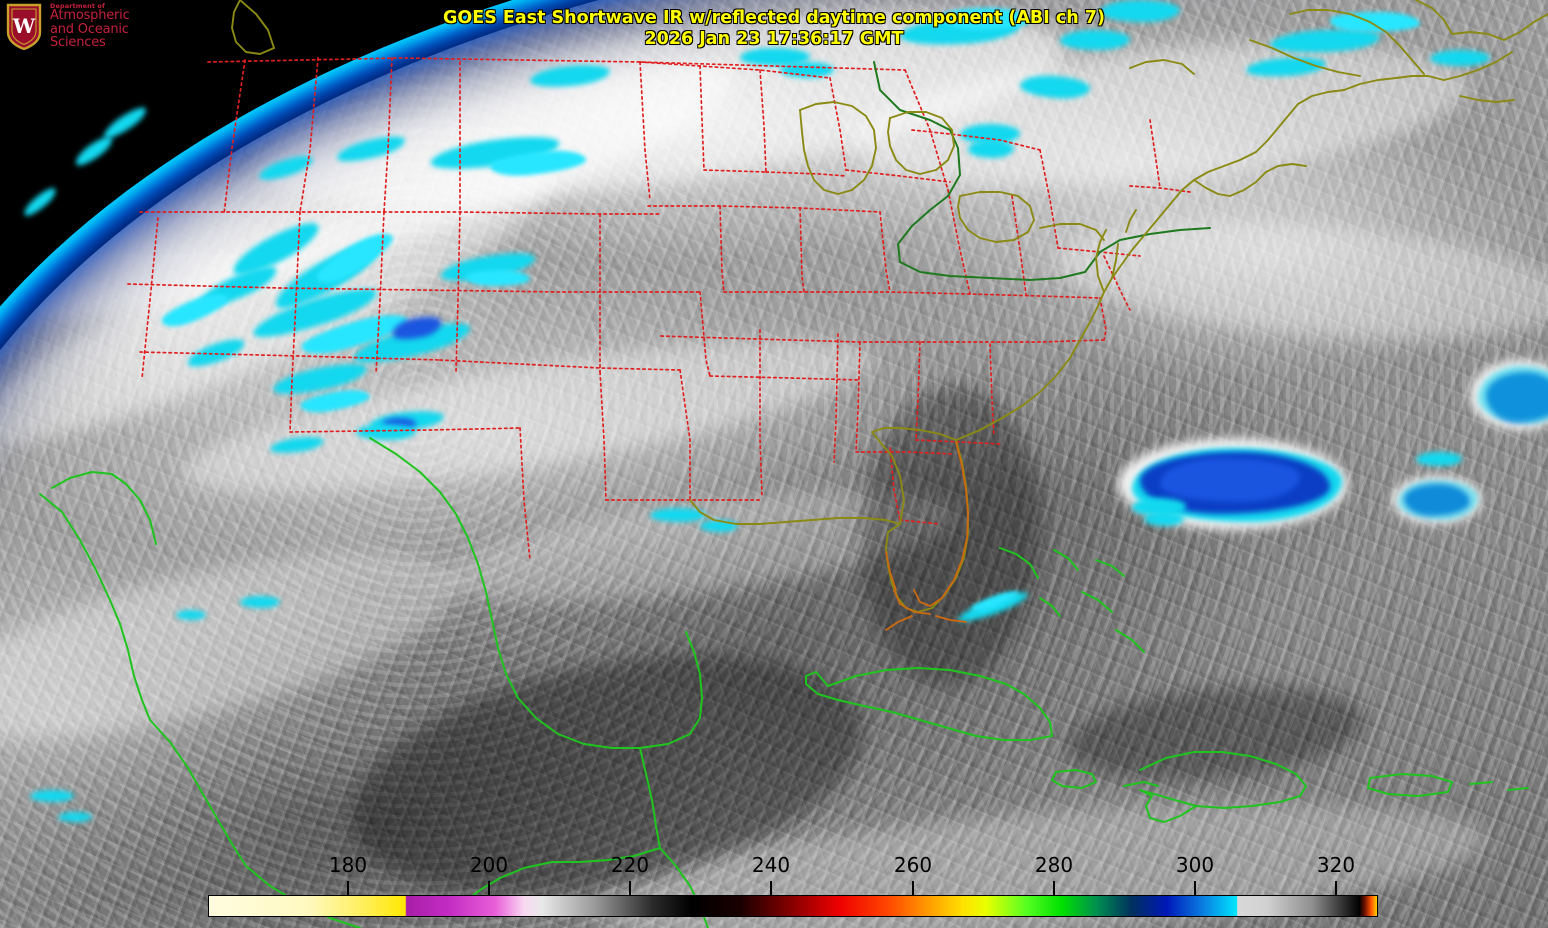  I want to click on colorbar-tick-label: 240, so click(771, 865).